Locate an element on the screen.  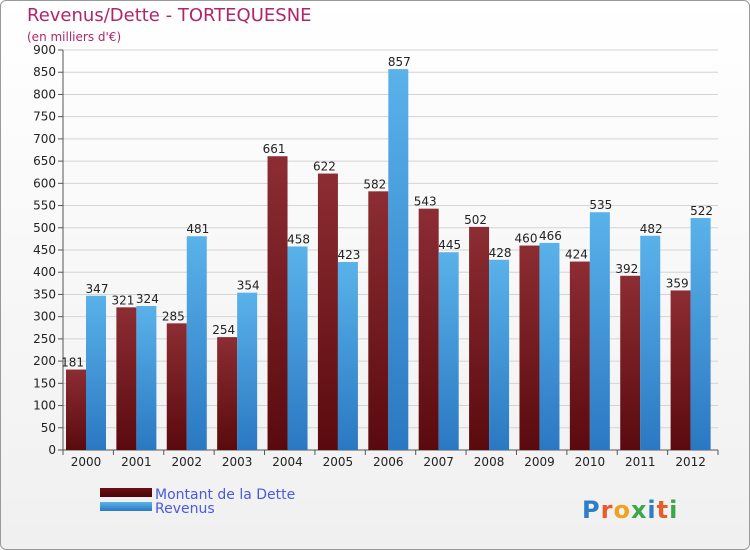
value-label-debt: 285 is located at coordinates (173, 316).